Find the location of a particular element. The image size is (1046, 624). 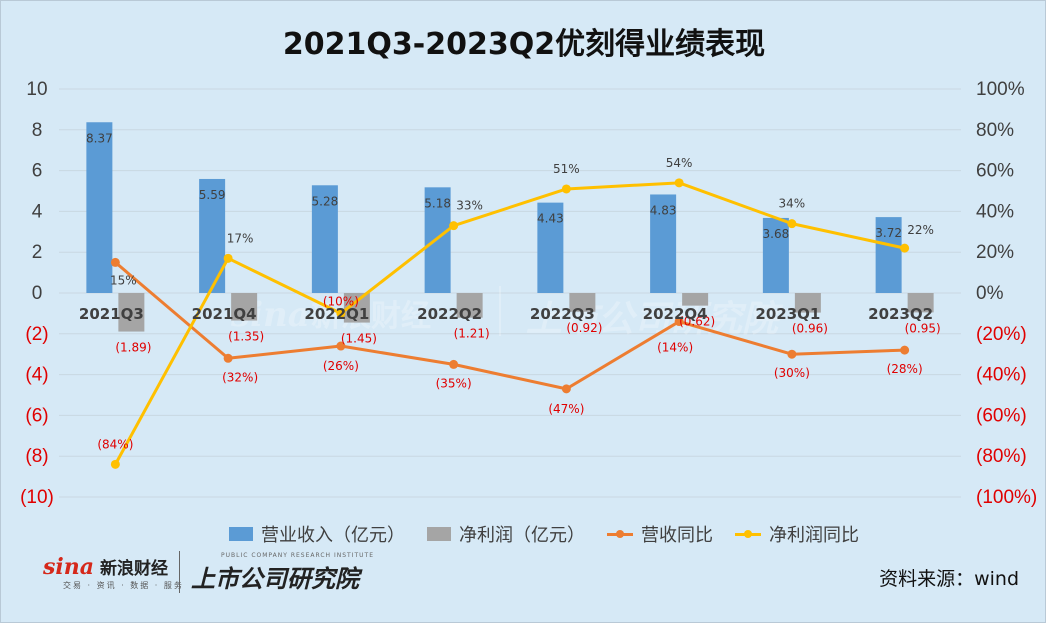

y-right-tick-label: 0% is located at coordinates (990, 293).